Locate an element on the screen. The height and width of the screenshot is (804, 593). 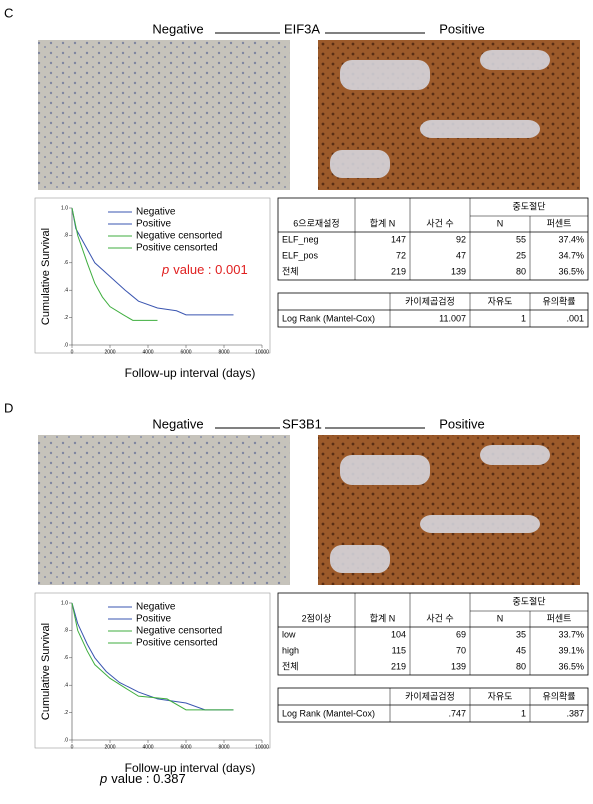
p-symbol: p is located at coordinates (165, 269).